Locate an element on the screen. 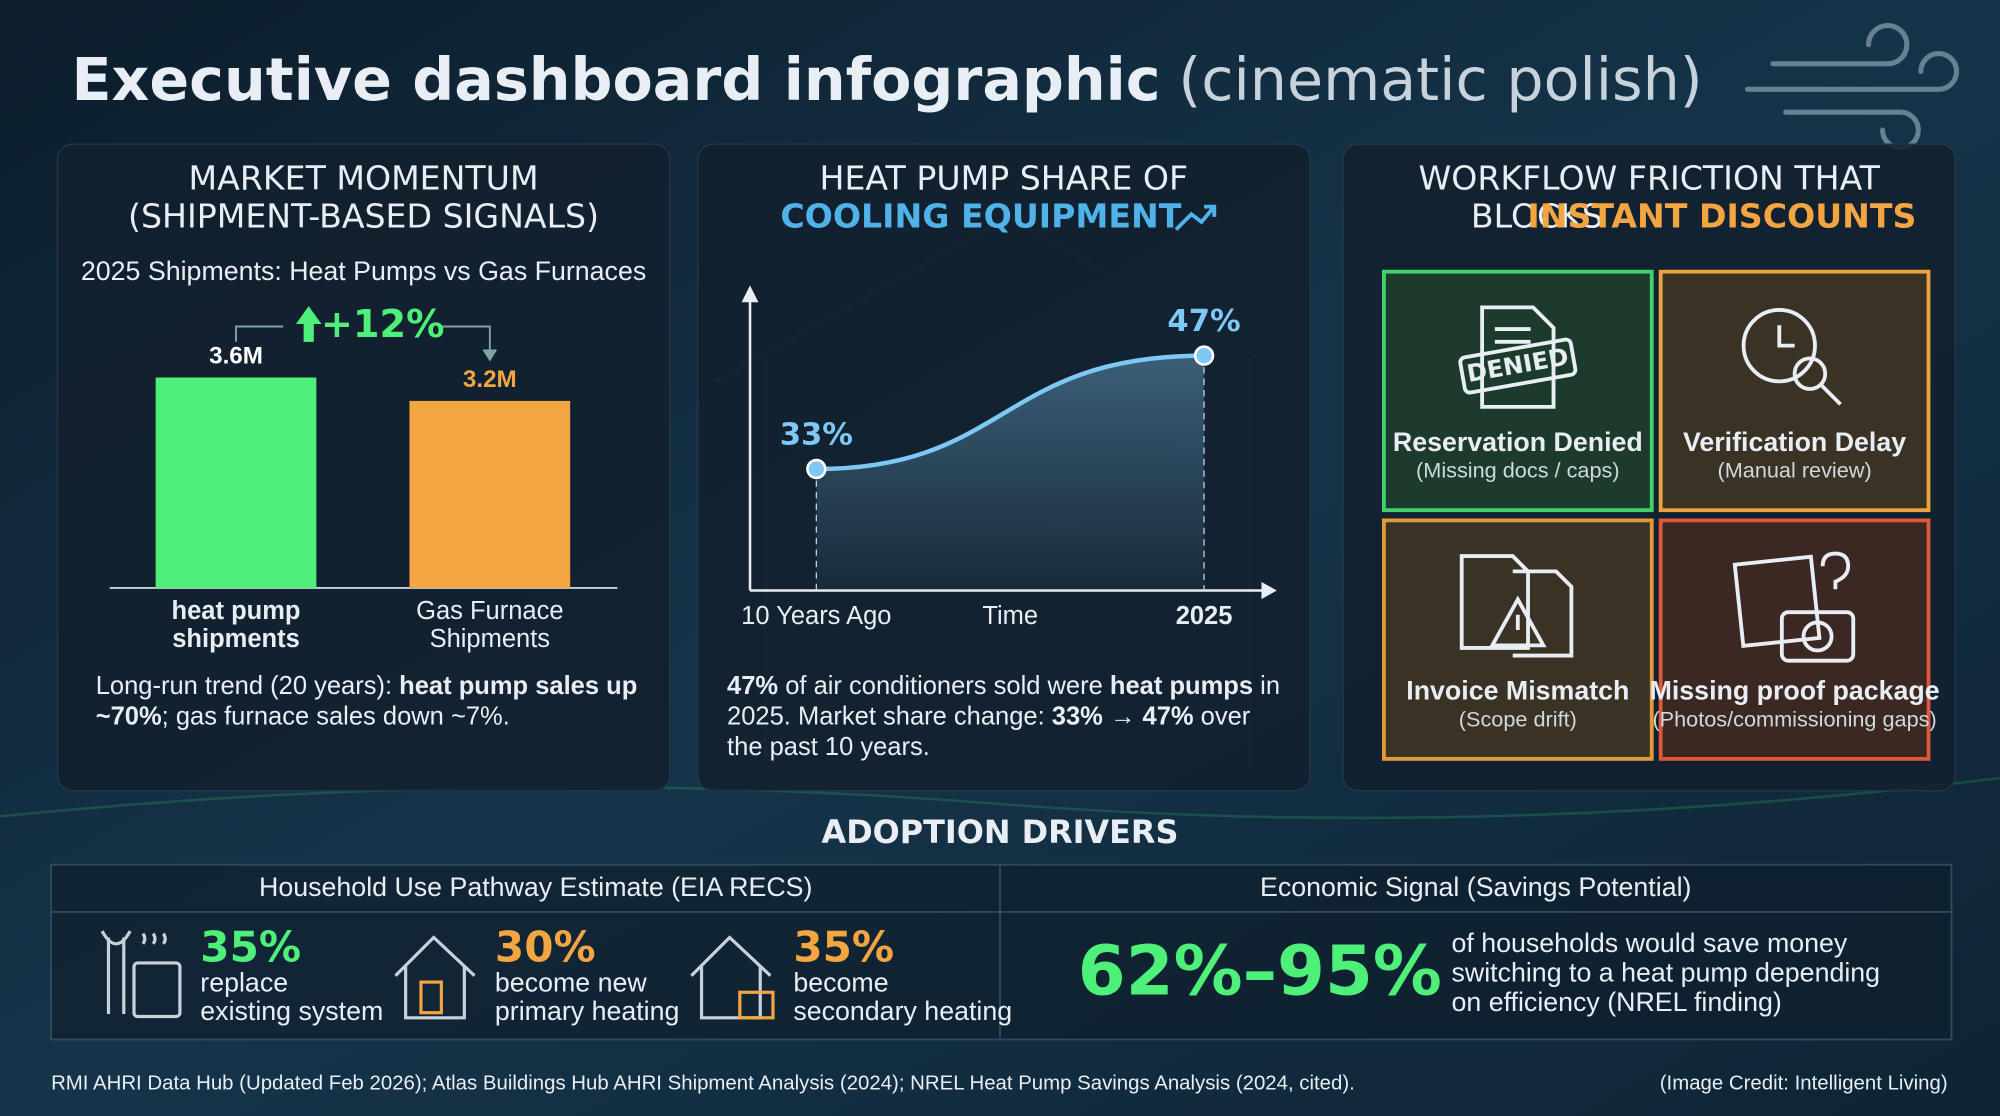  panel-title: BLOCKS is located at coordinates (1537, 216).